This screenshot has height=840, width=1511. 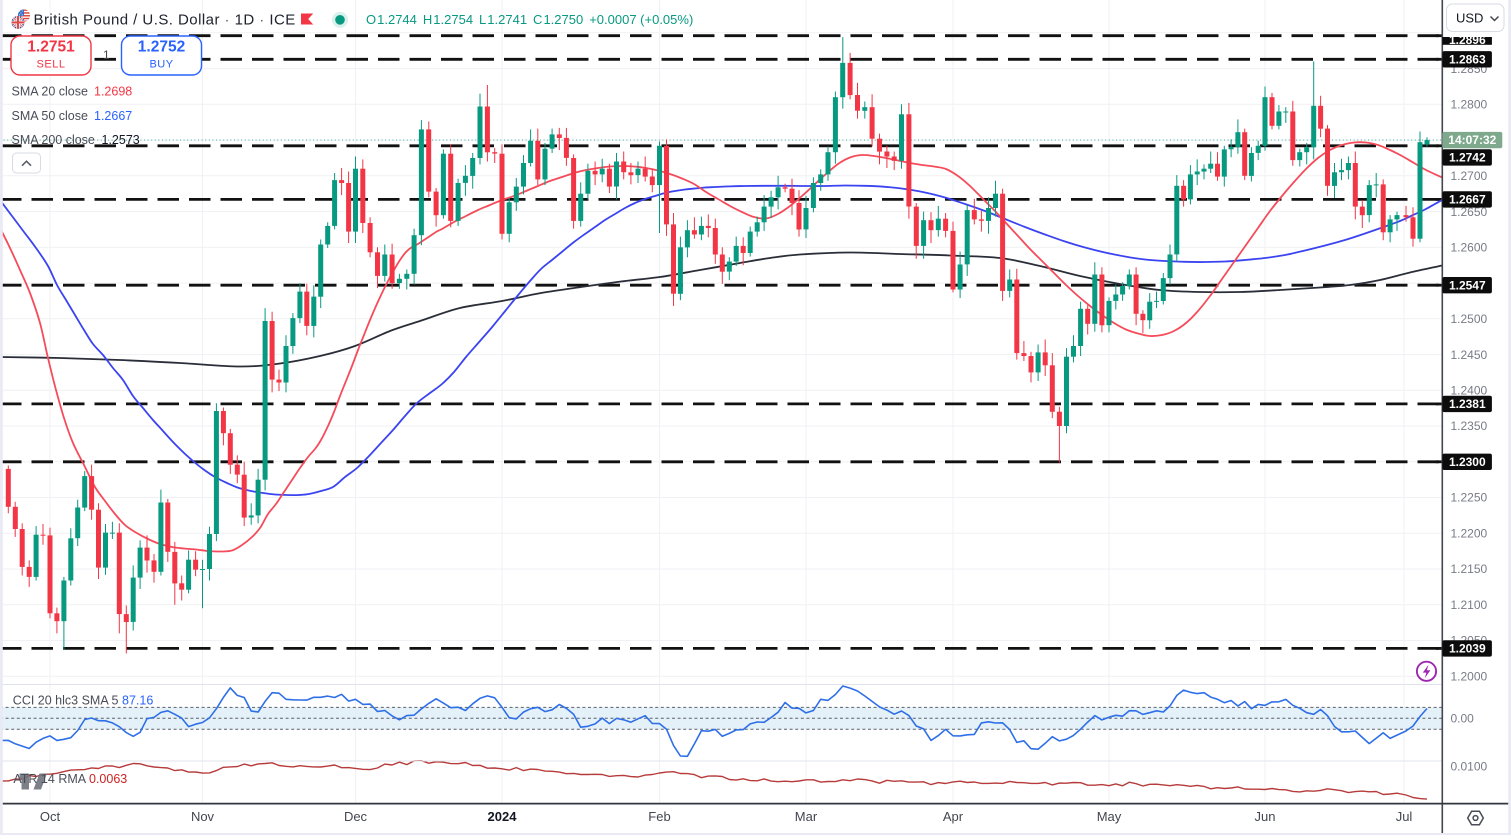 What do you see at coordinates (1469, 426) in the screenshot?
I see `svg-text: 1.2350` at bounding box center [1469, 426].